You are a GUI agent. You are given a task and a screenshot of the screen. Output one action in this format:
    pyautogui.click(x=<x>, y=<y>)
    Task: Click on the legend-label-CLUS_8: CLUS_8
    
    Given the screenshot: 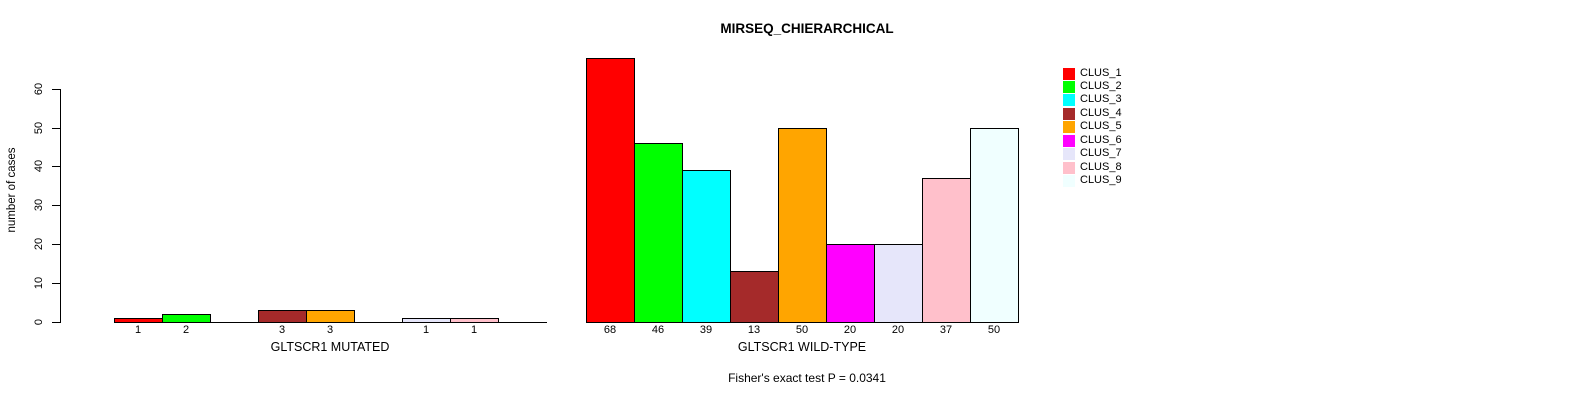 What is the action you would take?
    pyautogui.click(x=1101, y=166)
    